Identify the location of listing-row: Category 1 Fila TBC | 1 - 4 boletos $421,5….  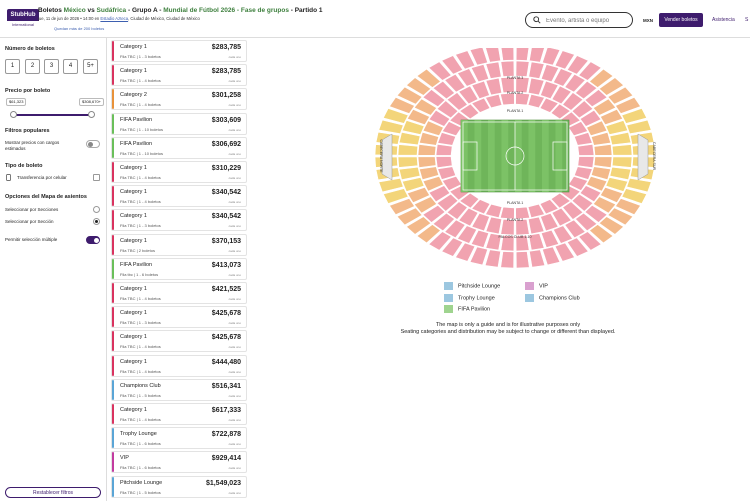
(179, 293).